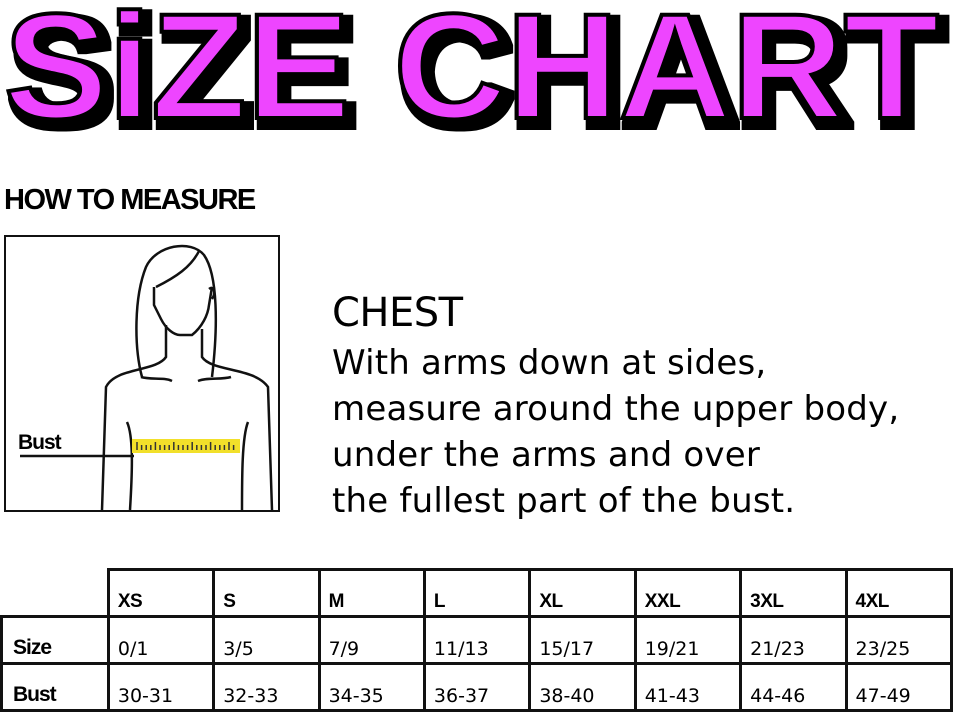  What do you see at coordinates (266, 640) in the screenshot?
I see `table-cell: 3/5` at bounding box center [266, 640].